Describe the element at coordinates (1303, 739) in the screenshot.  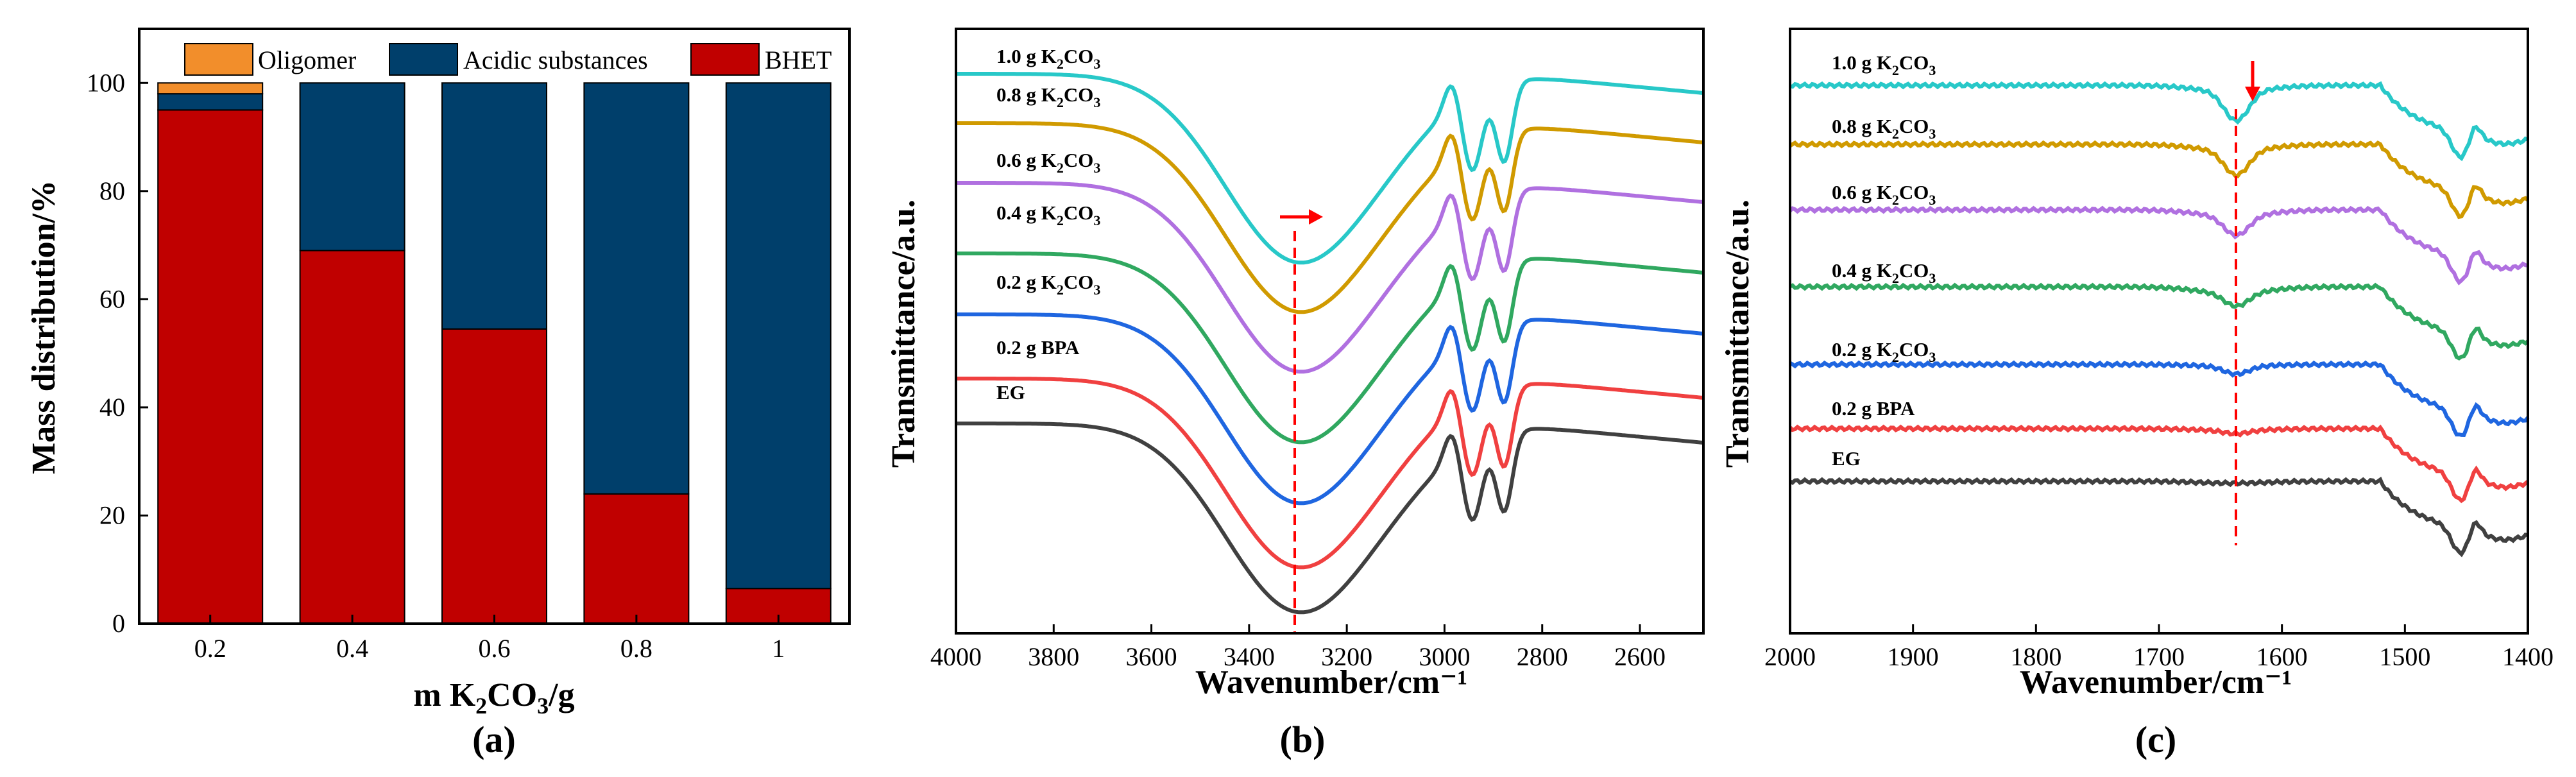
I see `panel-label-b: (b)` at that location.